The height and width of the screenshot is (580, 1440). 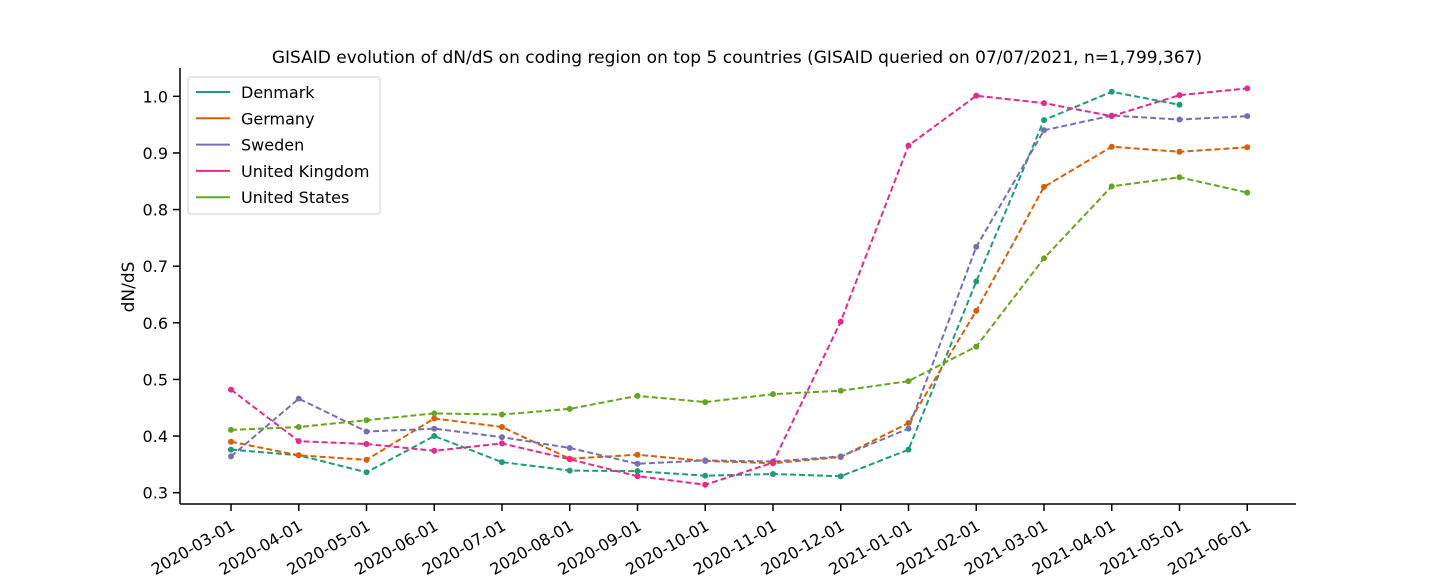 I want to click on y-tick-label: 0.8, so click(x=155, y=210).